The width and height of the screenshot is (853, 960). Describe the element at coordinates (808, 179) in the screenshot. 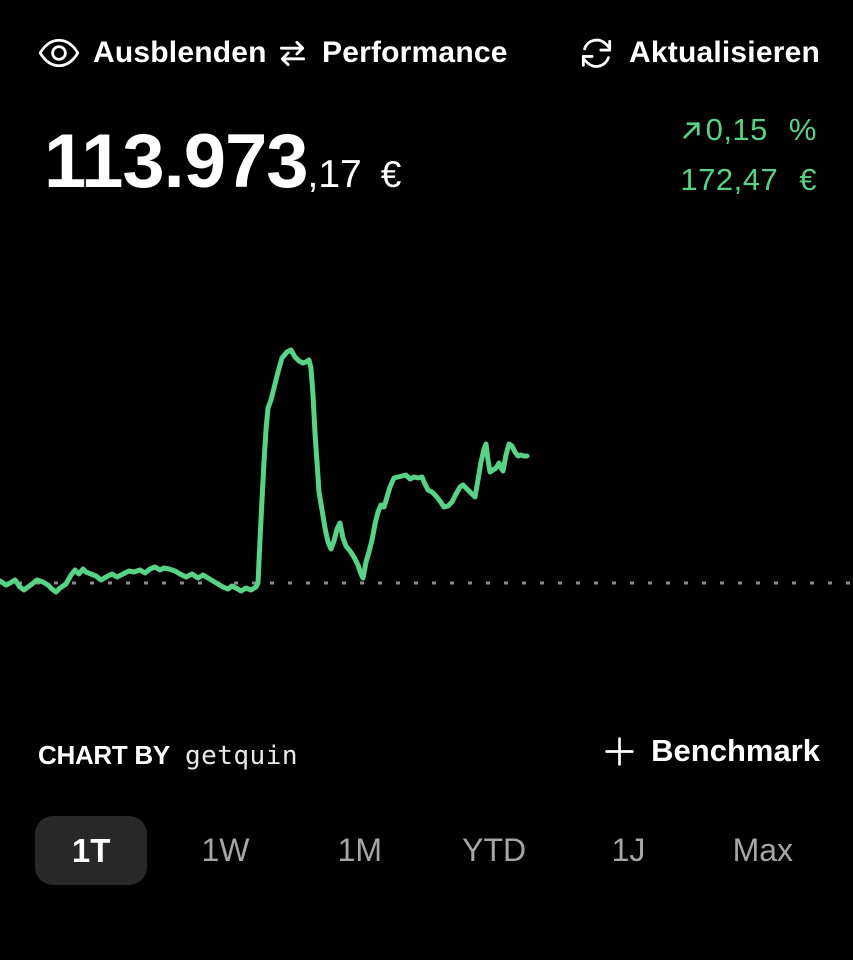

I see `change-amount-currency: €` at that location.